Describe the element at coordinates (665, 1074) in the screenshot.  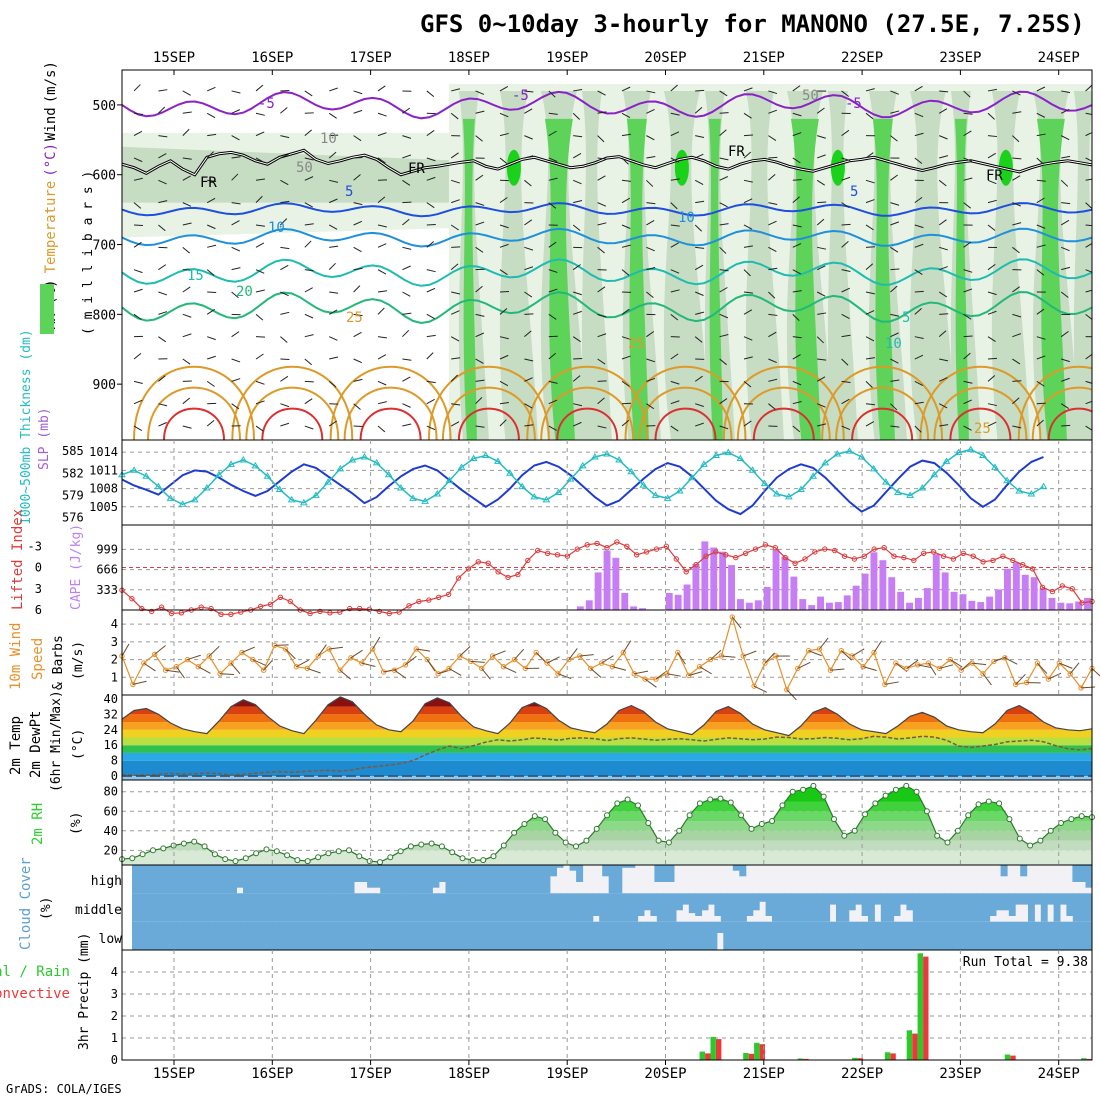
I see `date-label-bottom: 20SEP` at that location.